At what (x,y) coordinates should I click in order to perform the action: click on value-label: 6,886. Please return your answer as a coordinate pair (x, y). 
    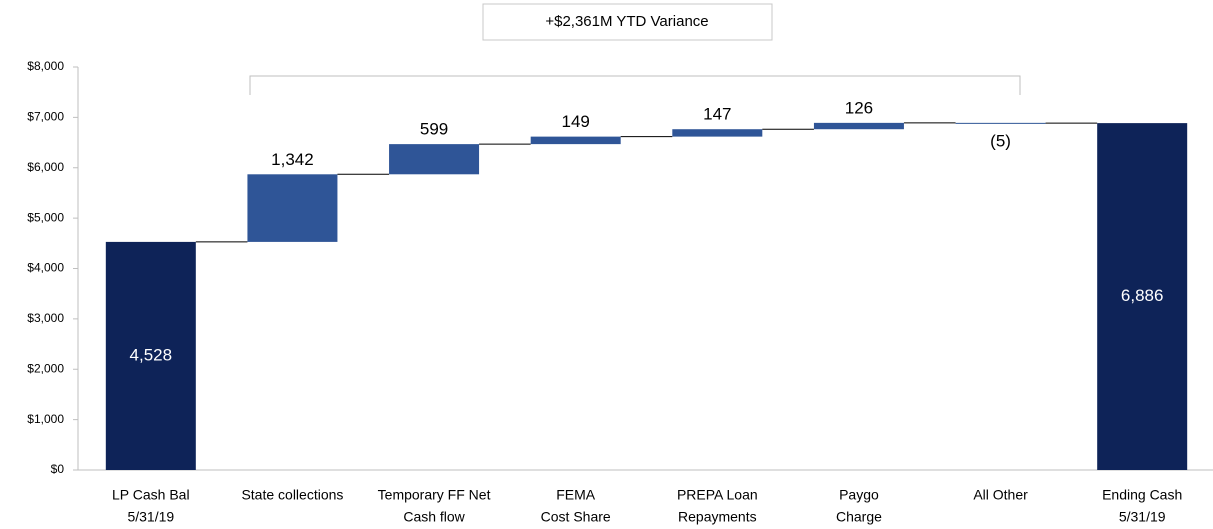
    Looking at the image, I should click on (1142, 295).